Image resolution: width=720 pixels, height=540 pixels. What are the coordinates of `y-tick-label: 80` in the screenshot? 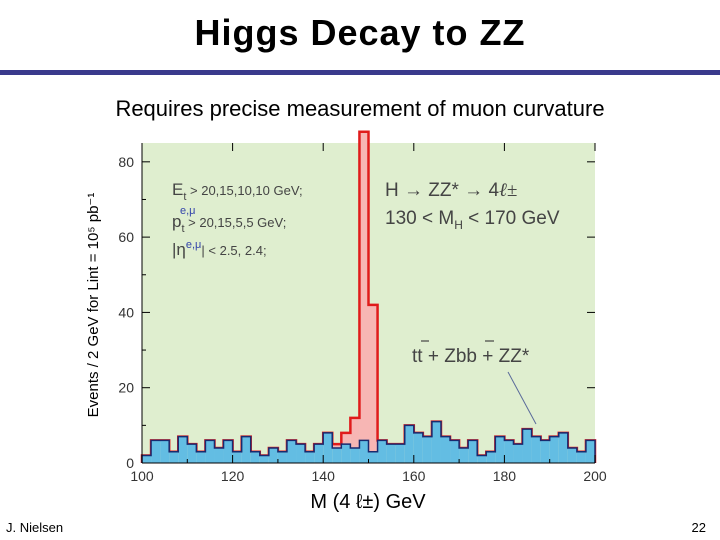 It's located at (126, 162).